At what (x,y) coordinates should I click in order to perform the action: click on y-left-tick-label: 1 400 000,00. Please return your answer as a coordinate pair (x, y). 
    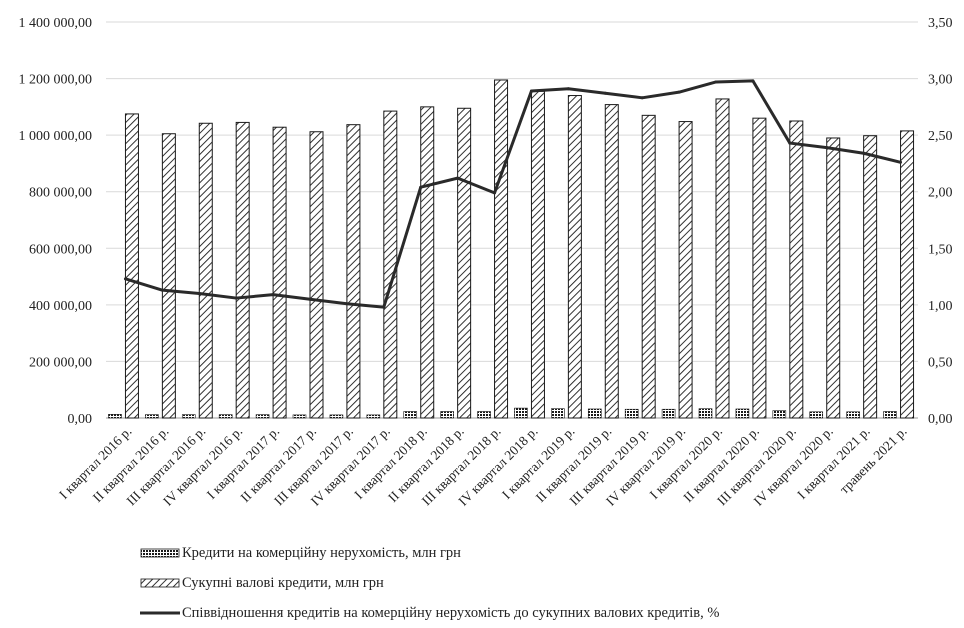
    Looking at the image, I should click on (56, 23).